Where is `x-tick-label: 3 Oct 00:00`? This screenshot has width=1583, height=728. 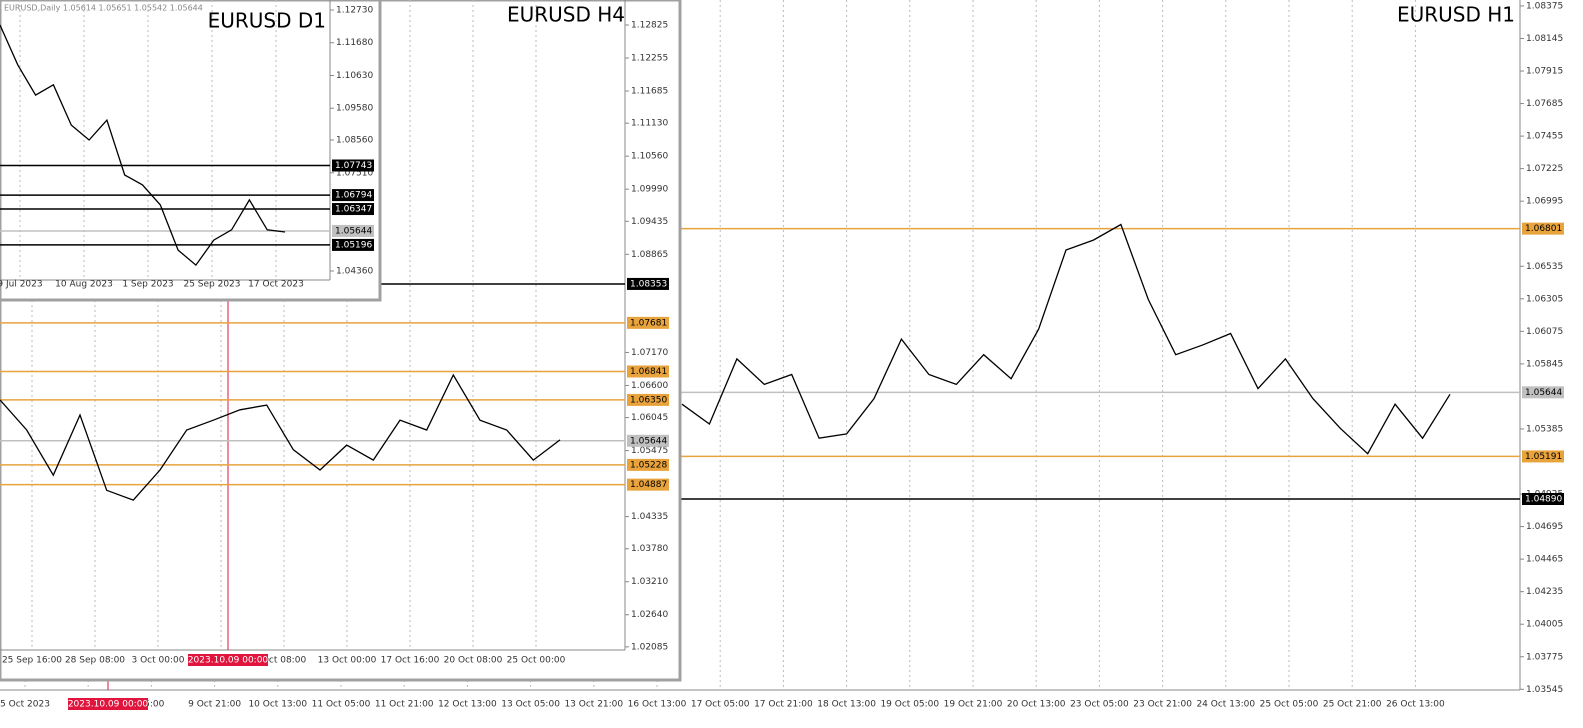 x-tick-label: 3 Oct 00:00 is located at coordinates (158, 661).